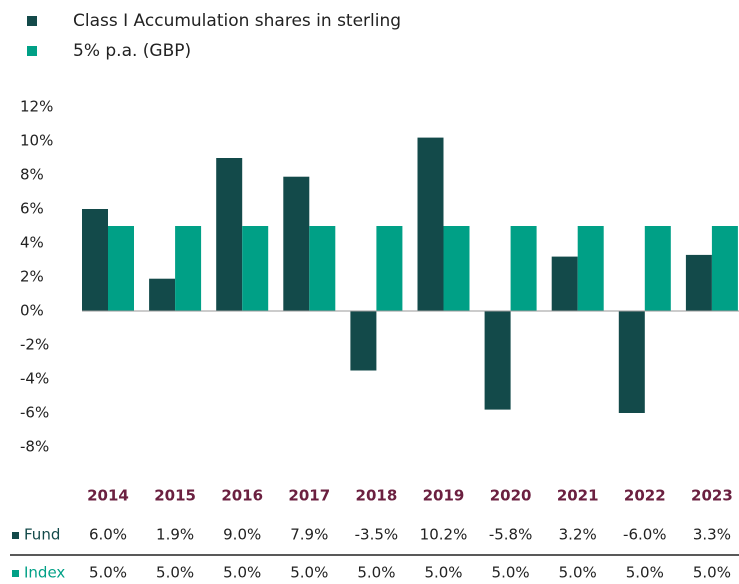 This screenshot has height=584, width=739. What do you see at coordinates (712, 496) in the screenshot?
I see `category-label: 2023` at bounding box center [712, 496].